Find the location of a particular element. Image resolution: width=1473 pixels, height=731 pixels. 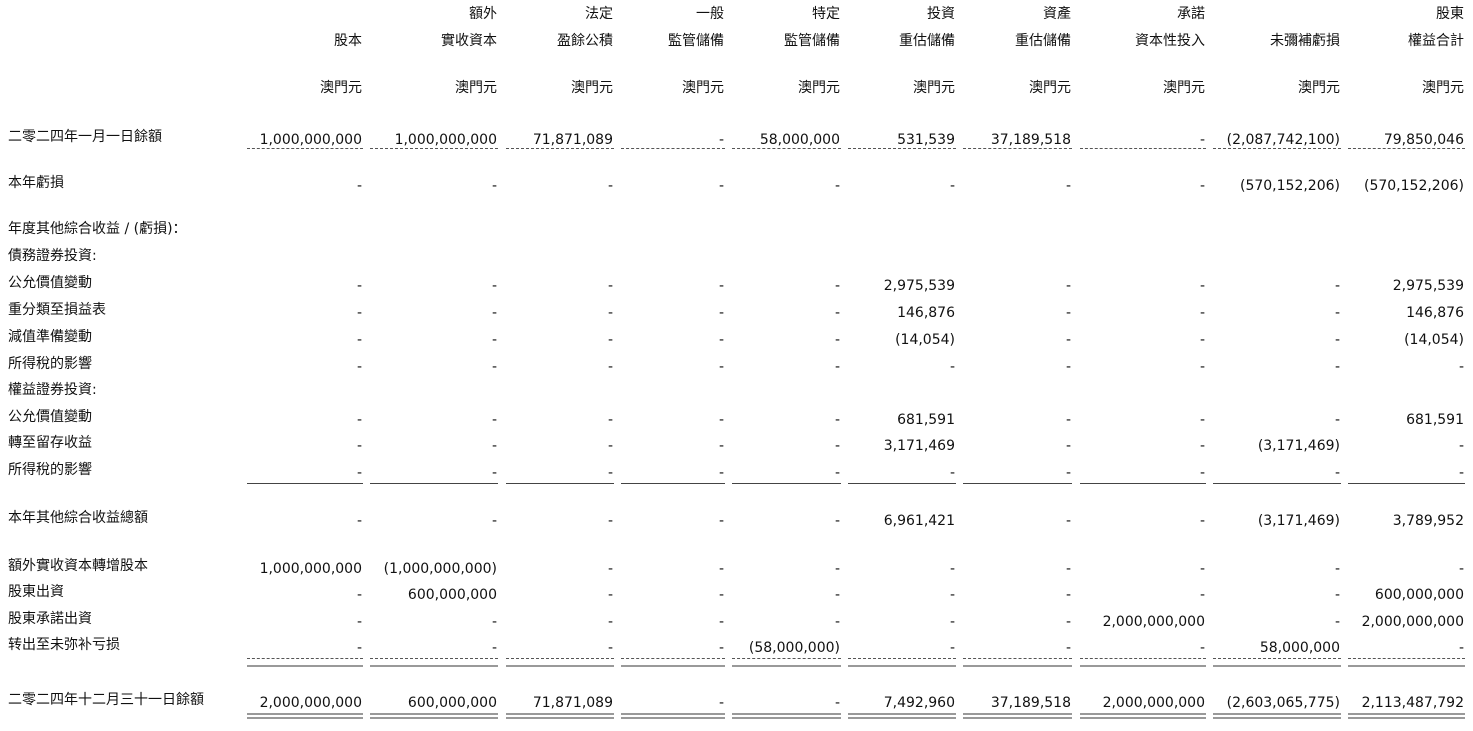

row-label: 額外實收資本轉增股本 is located at coordinates (78, 566).